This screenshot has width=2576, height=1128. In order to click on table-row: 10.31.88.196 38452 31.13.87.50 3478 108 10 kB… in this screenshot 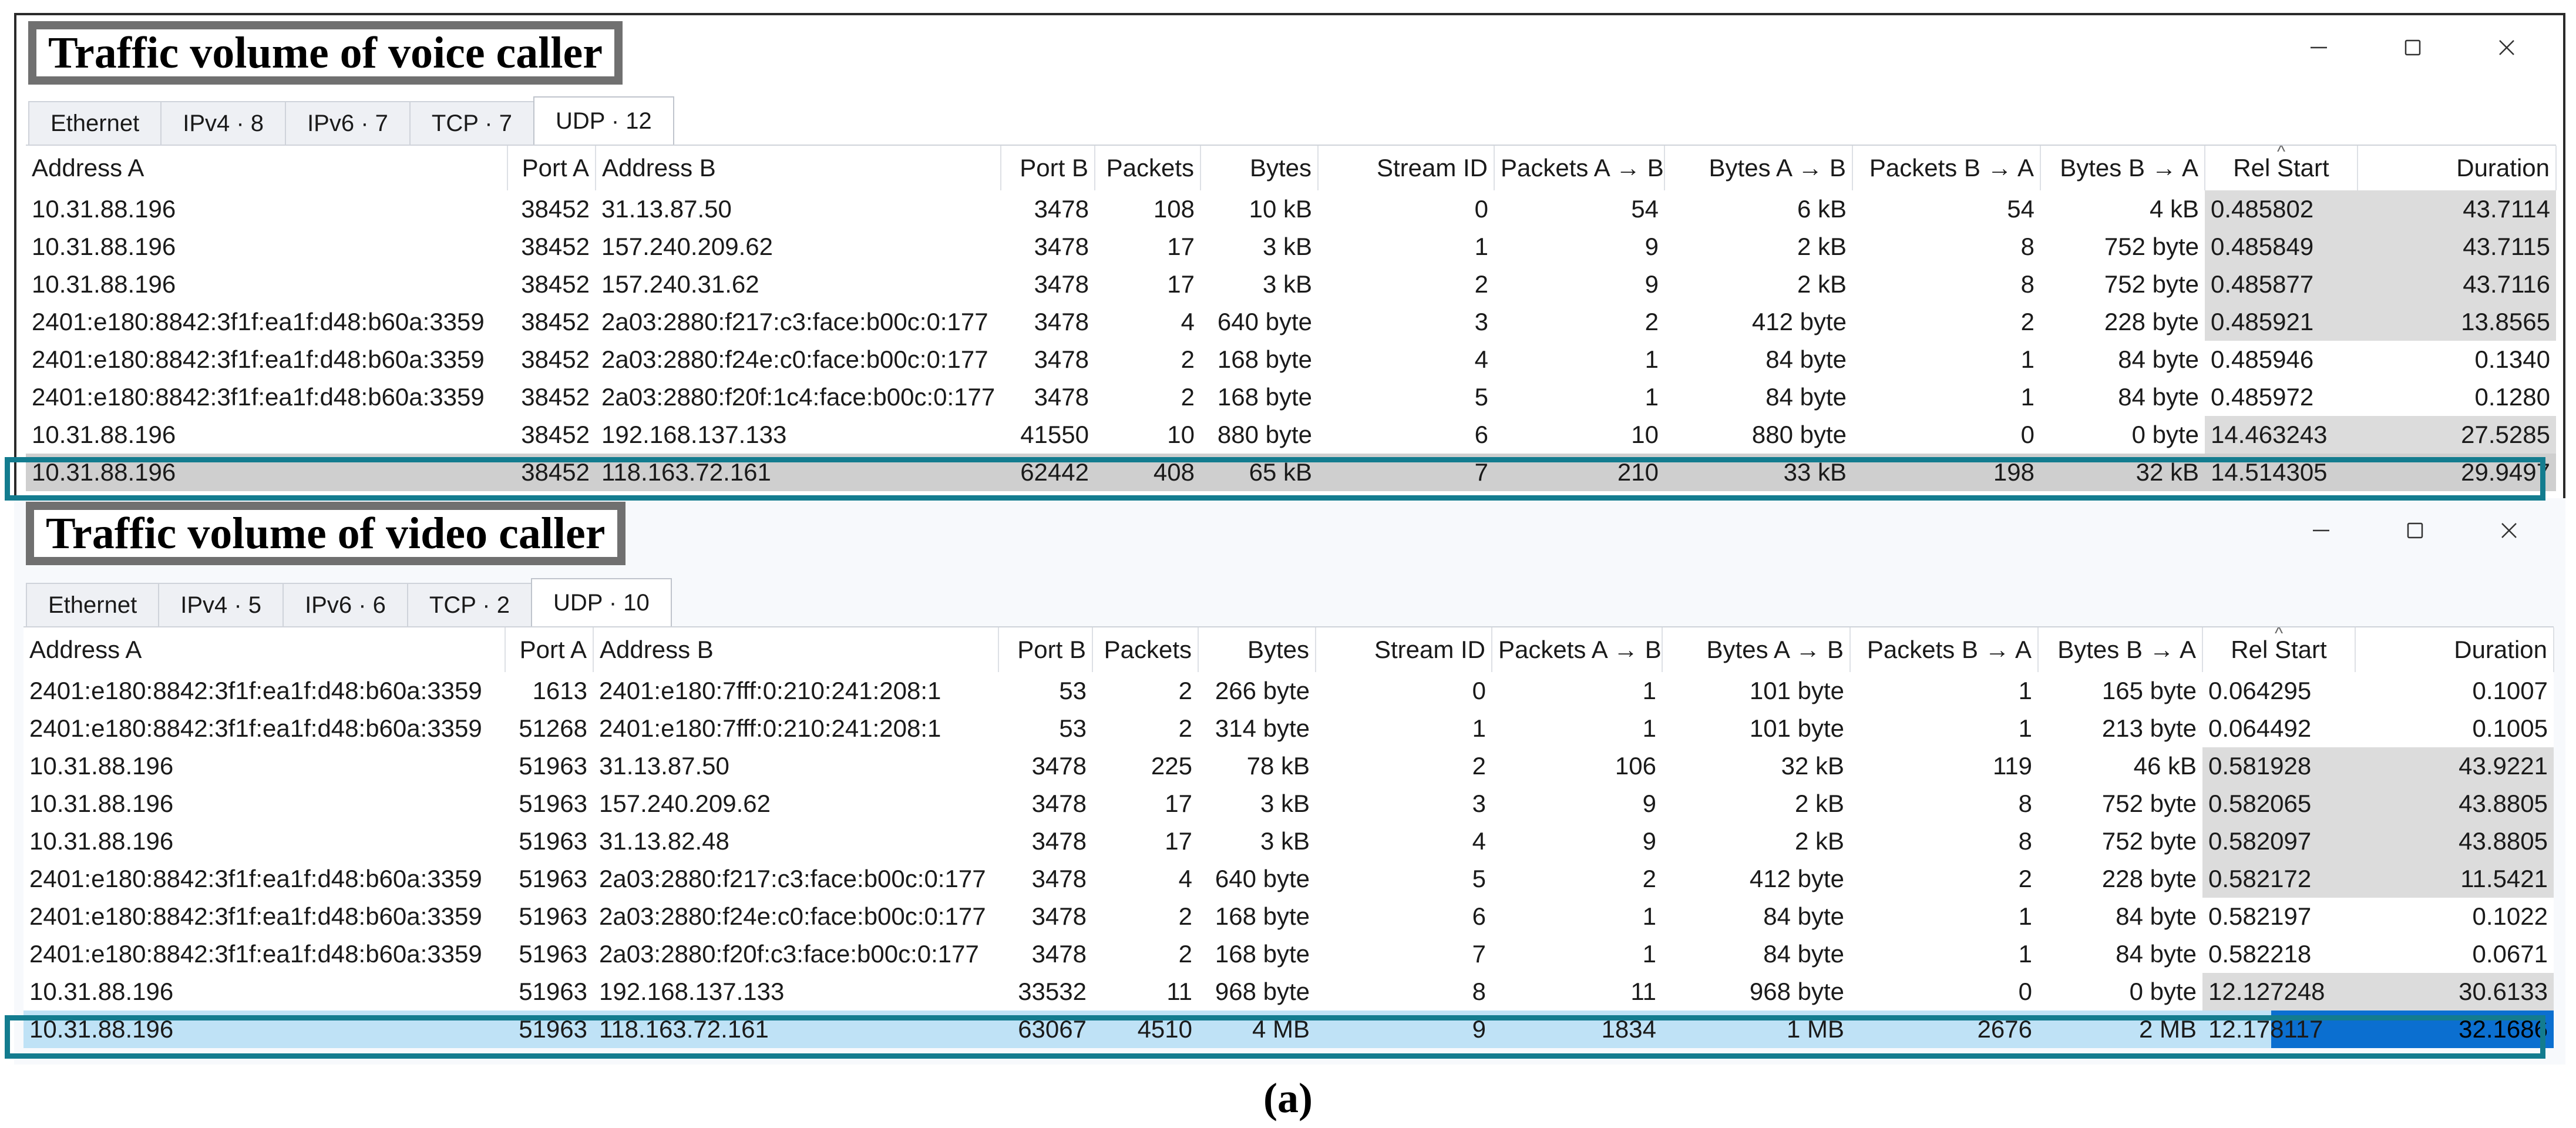, I will do `click(1291, 209)`.